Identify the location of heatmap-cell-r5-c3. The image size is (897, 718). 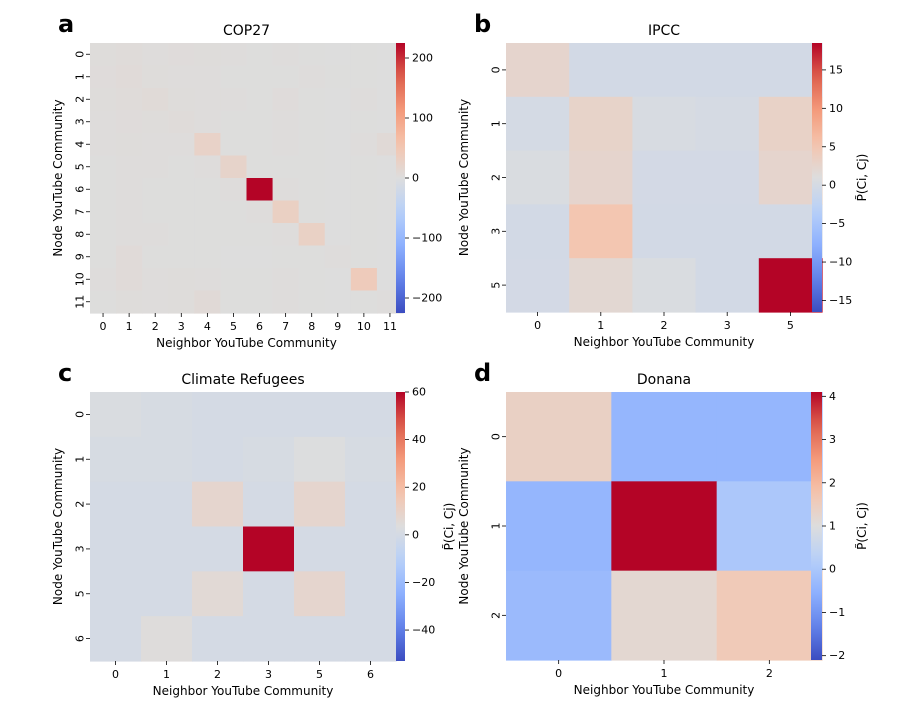
(727, 285).